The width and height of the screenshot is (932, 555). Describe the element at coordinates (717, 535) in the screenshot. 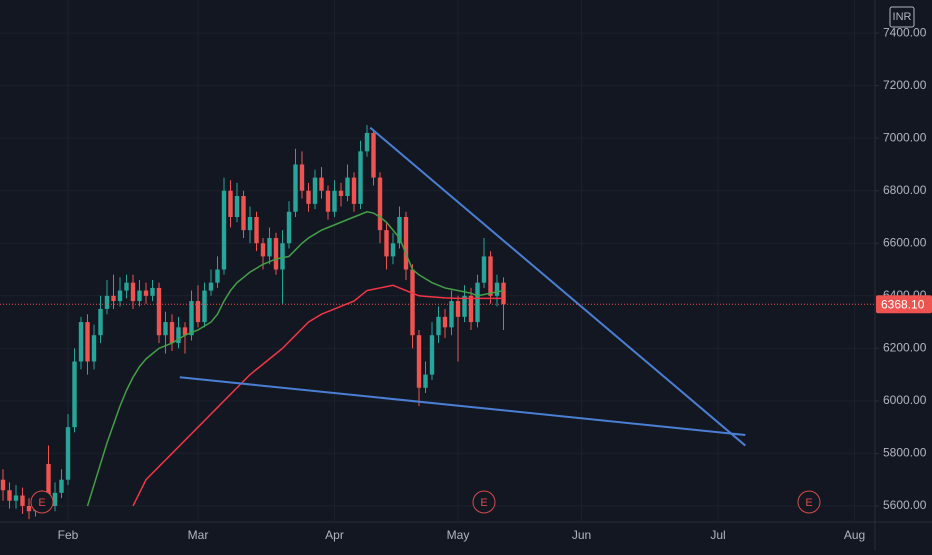

I see `x-tick-label: Jul` at that location.